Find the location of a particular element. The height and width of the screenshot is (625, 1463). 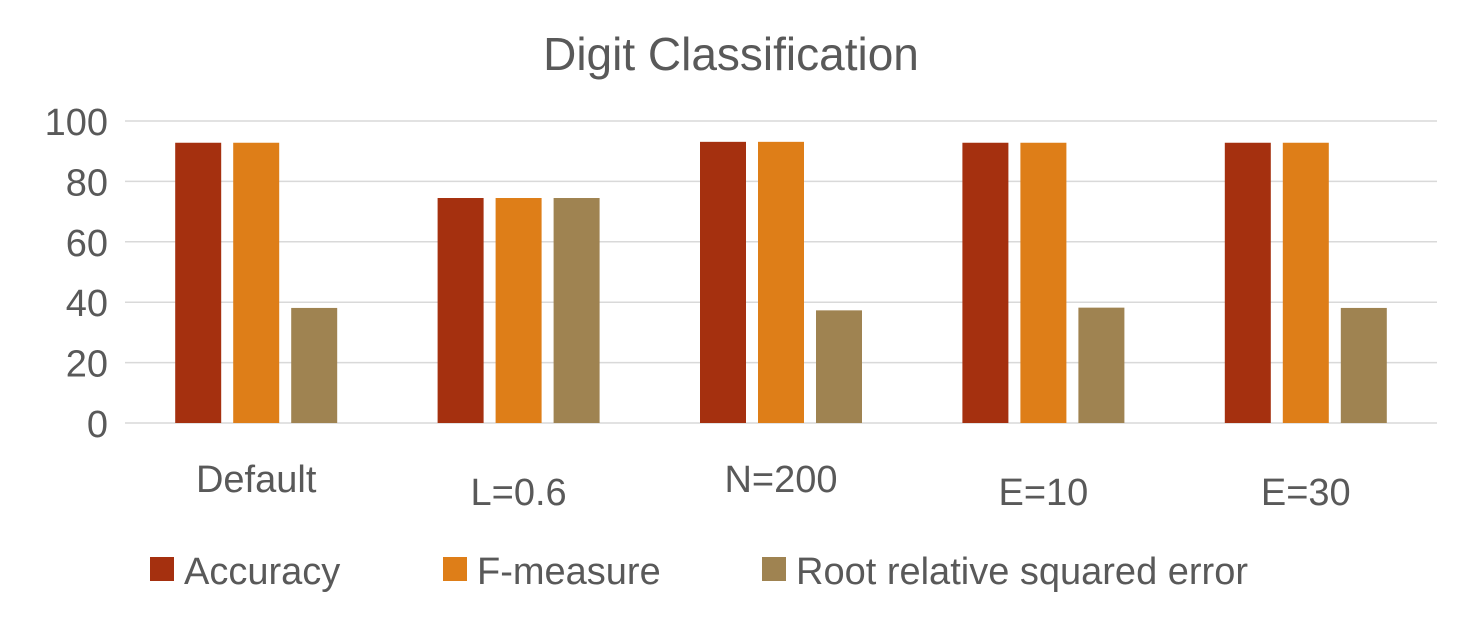

x-category-label: N=200 is located at coordinates (780, 480).